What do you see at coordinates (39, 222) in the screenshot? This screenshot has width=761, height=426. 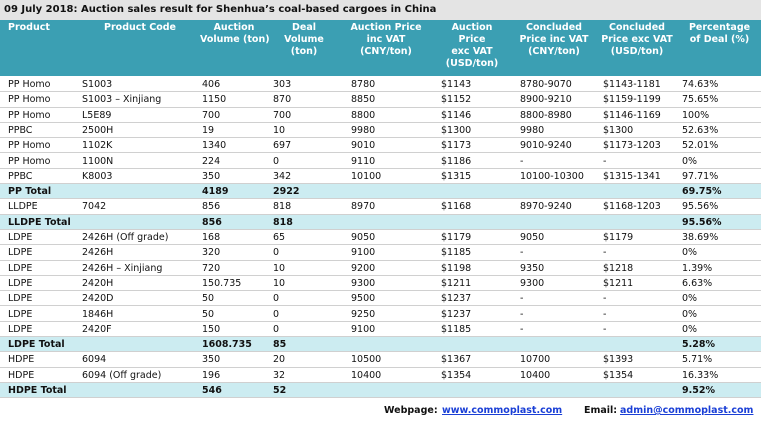 I see `total-cell: LLDPE Total` at bounding box center [39, 222].